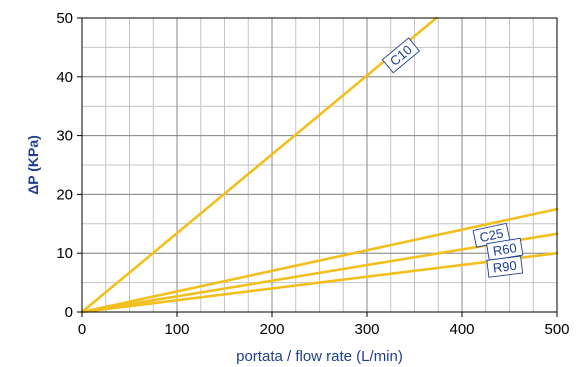 The height and width of the screenshot is (367, 576). What do you see at coordinates (324, 325) in the screenshot?
I see `x-axis-ticks: 0 100 200 300 400 500` at bounding box center [324, 325].